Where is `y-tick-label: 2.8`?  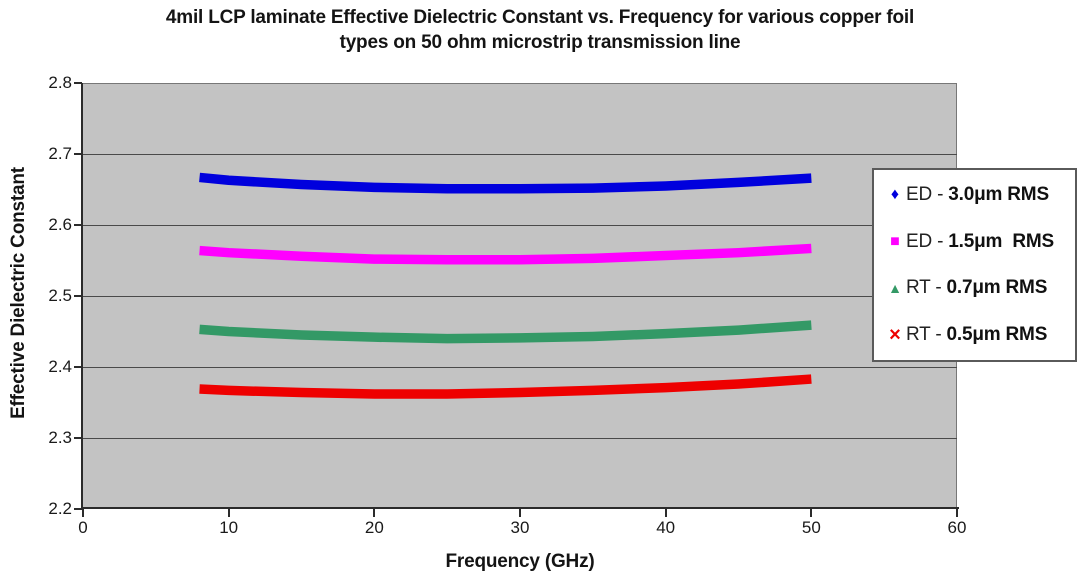 y-tick-label: 2.8 is located at coordinates (60, 82).